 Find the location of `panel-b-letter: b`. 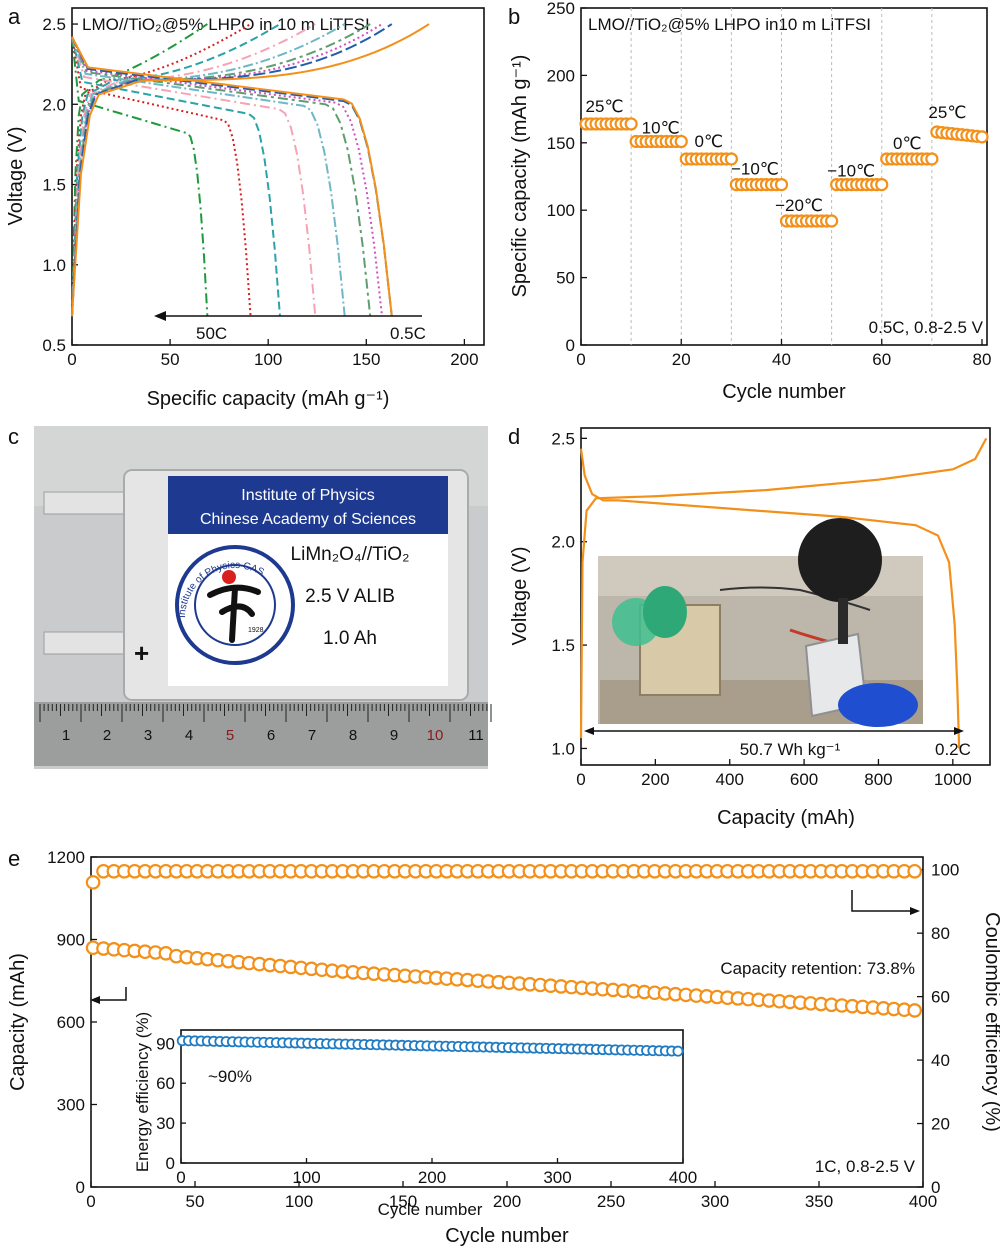

panel-b-letter: b is located at coordinates (514, 16).